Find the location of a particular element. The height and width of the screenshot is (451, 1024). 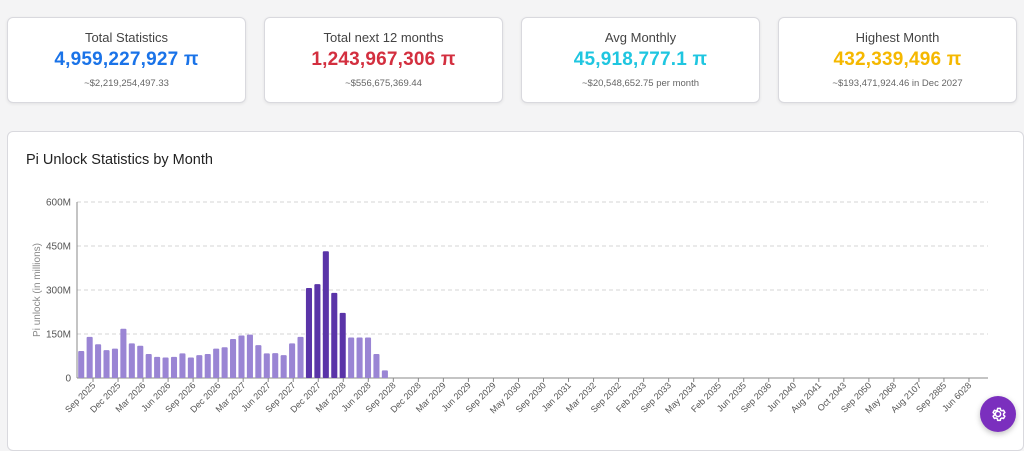

card-title: Avg Monthly is located at coordinates (640, 37).